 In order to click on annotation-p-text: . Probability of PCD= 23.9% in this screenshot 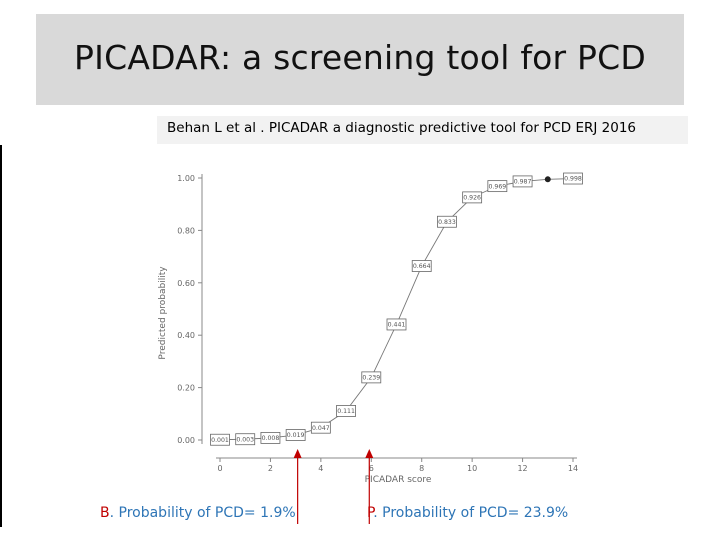, I will do `click(471, 513)`.